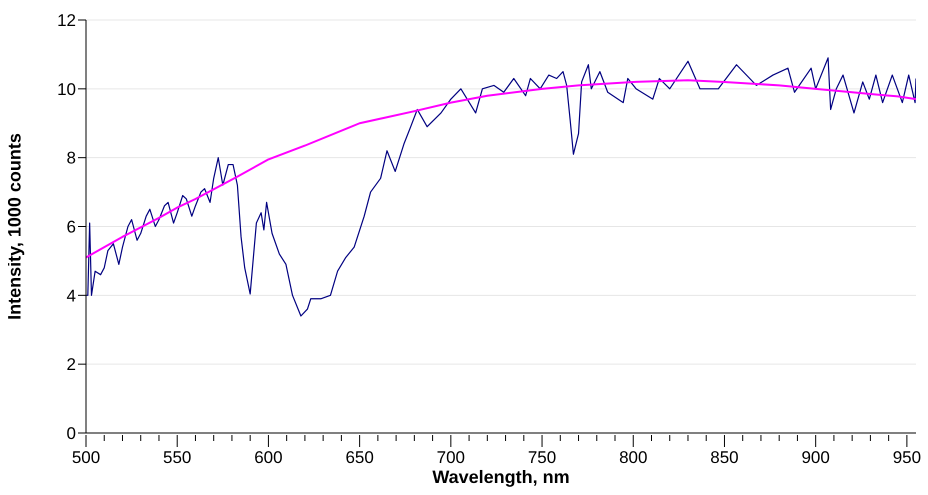  Describe the element at coordinates (71, 158) in the screenshot. I see `y-tick-label: 8` at that location.